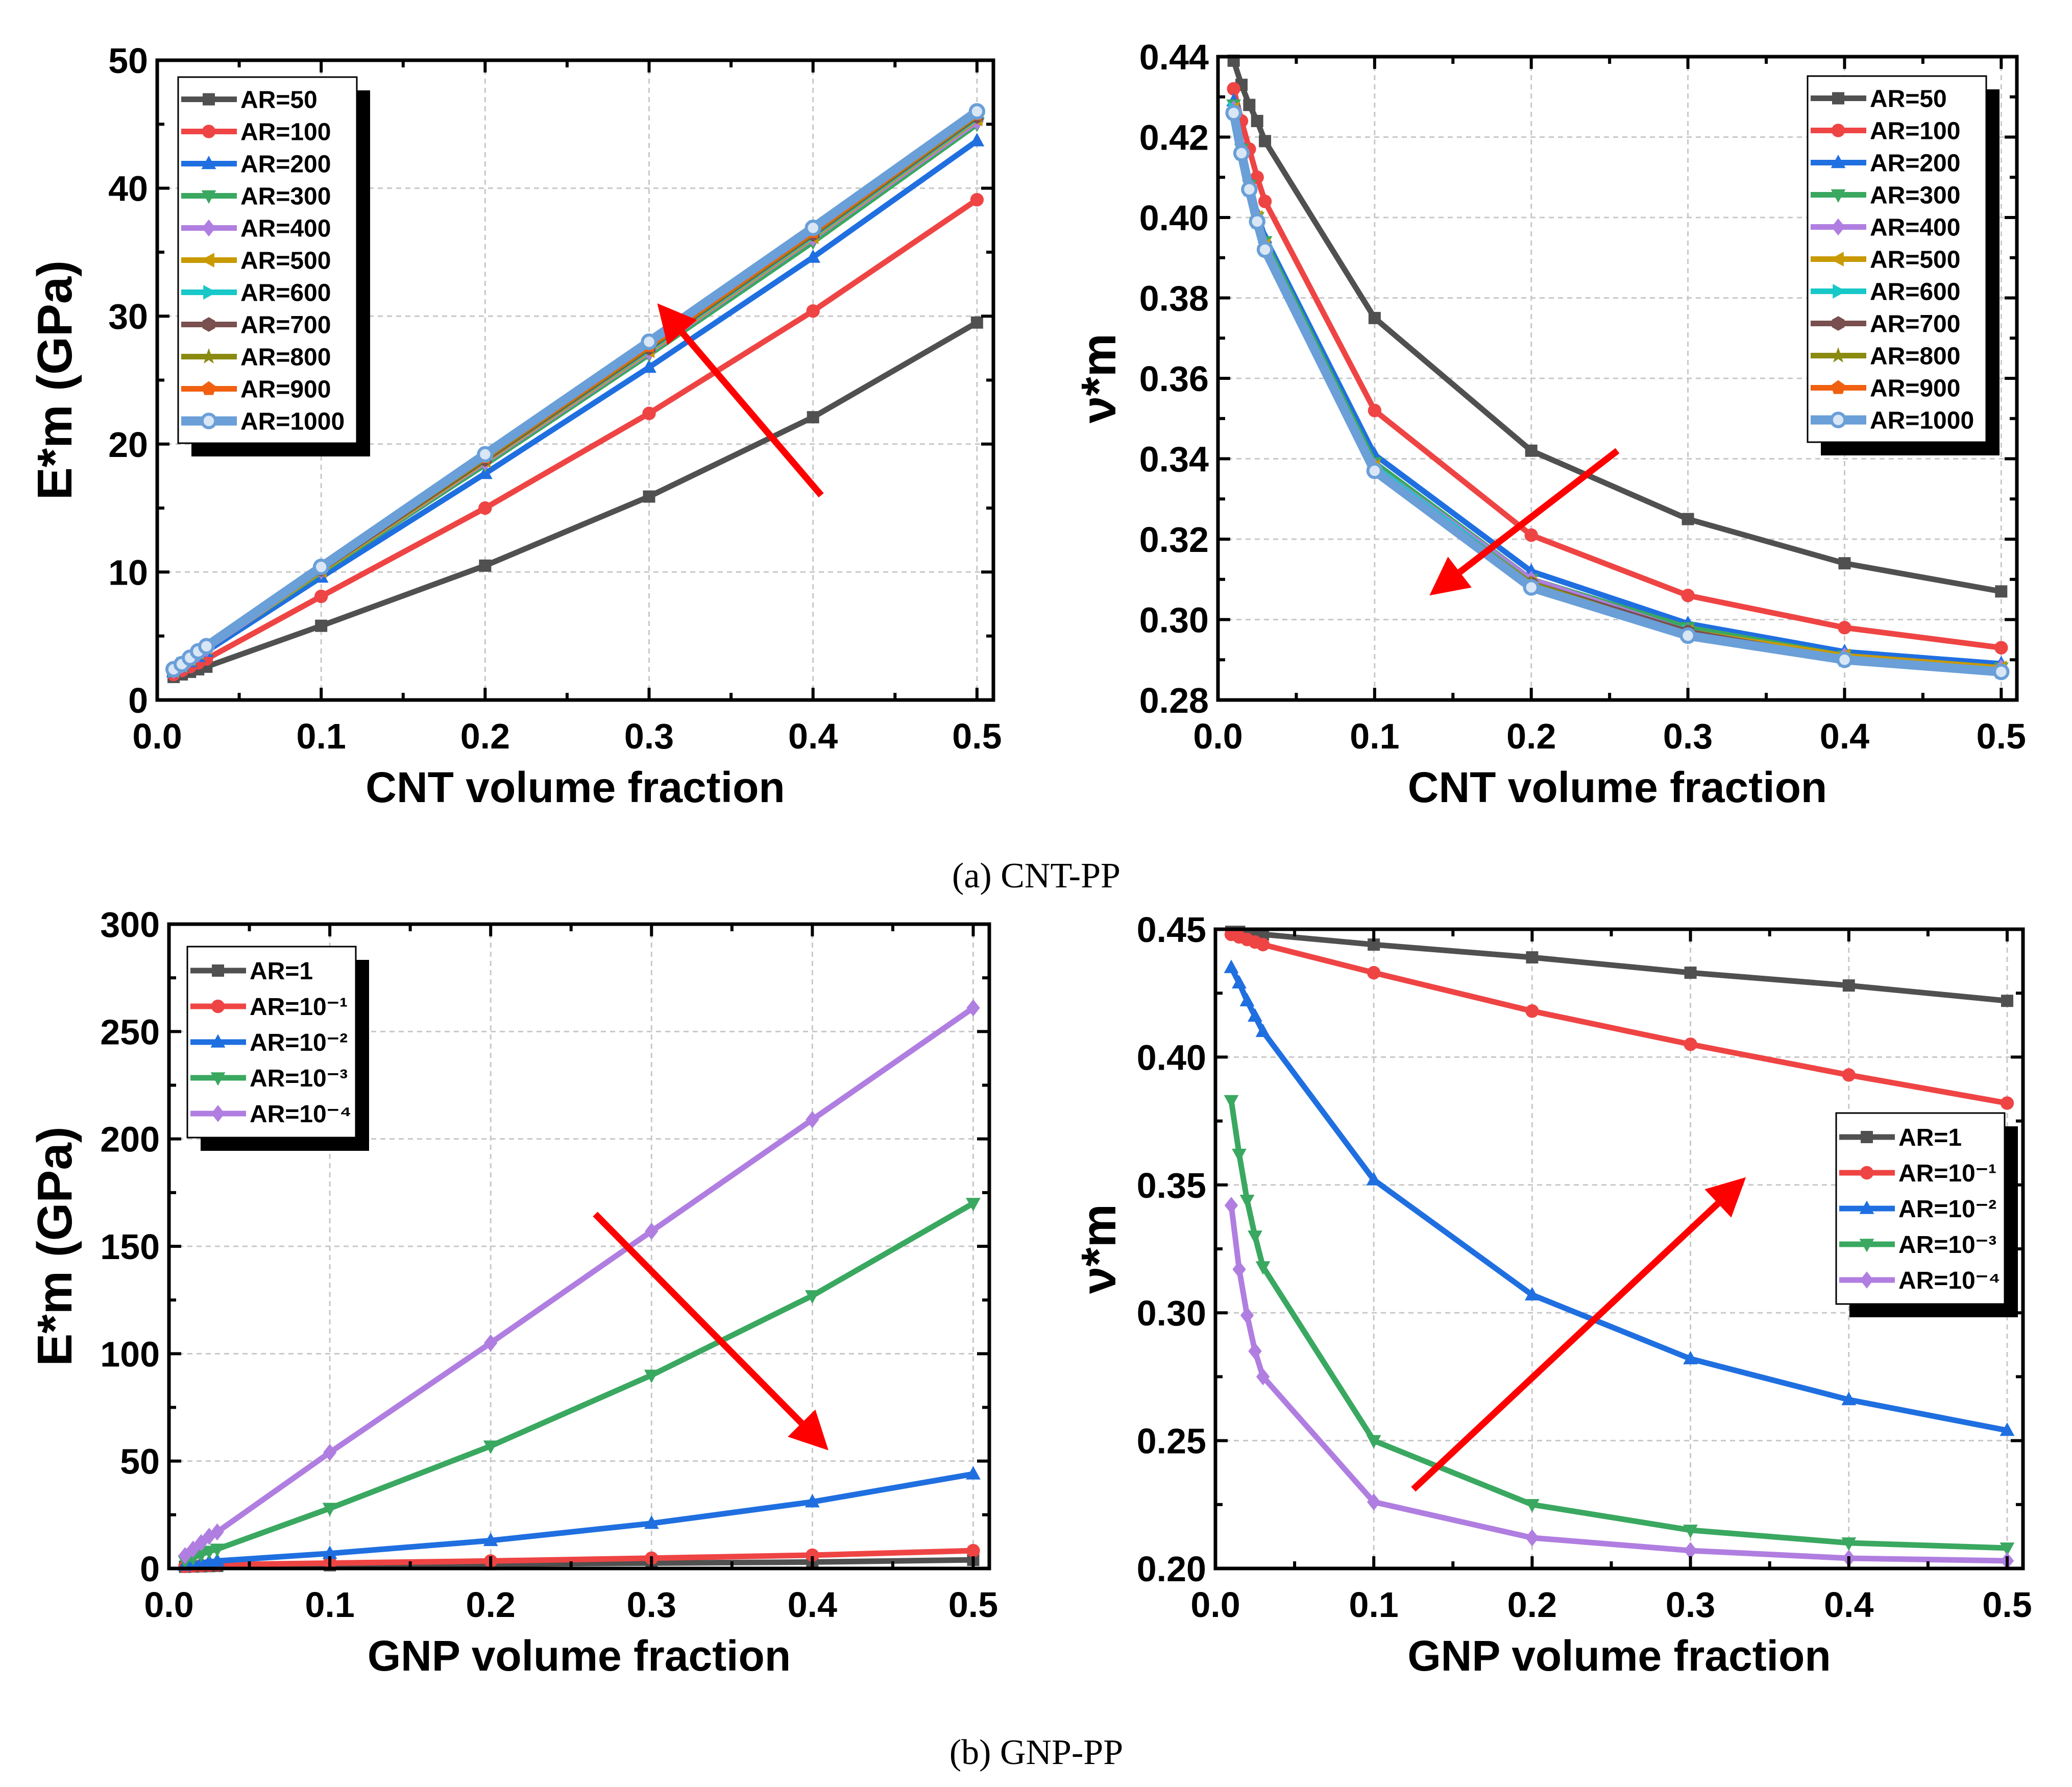  Describe the element at coordinates (1915, 356) in the screenshot. I see `legend-label: AR=800` at that location.